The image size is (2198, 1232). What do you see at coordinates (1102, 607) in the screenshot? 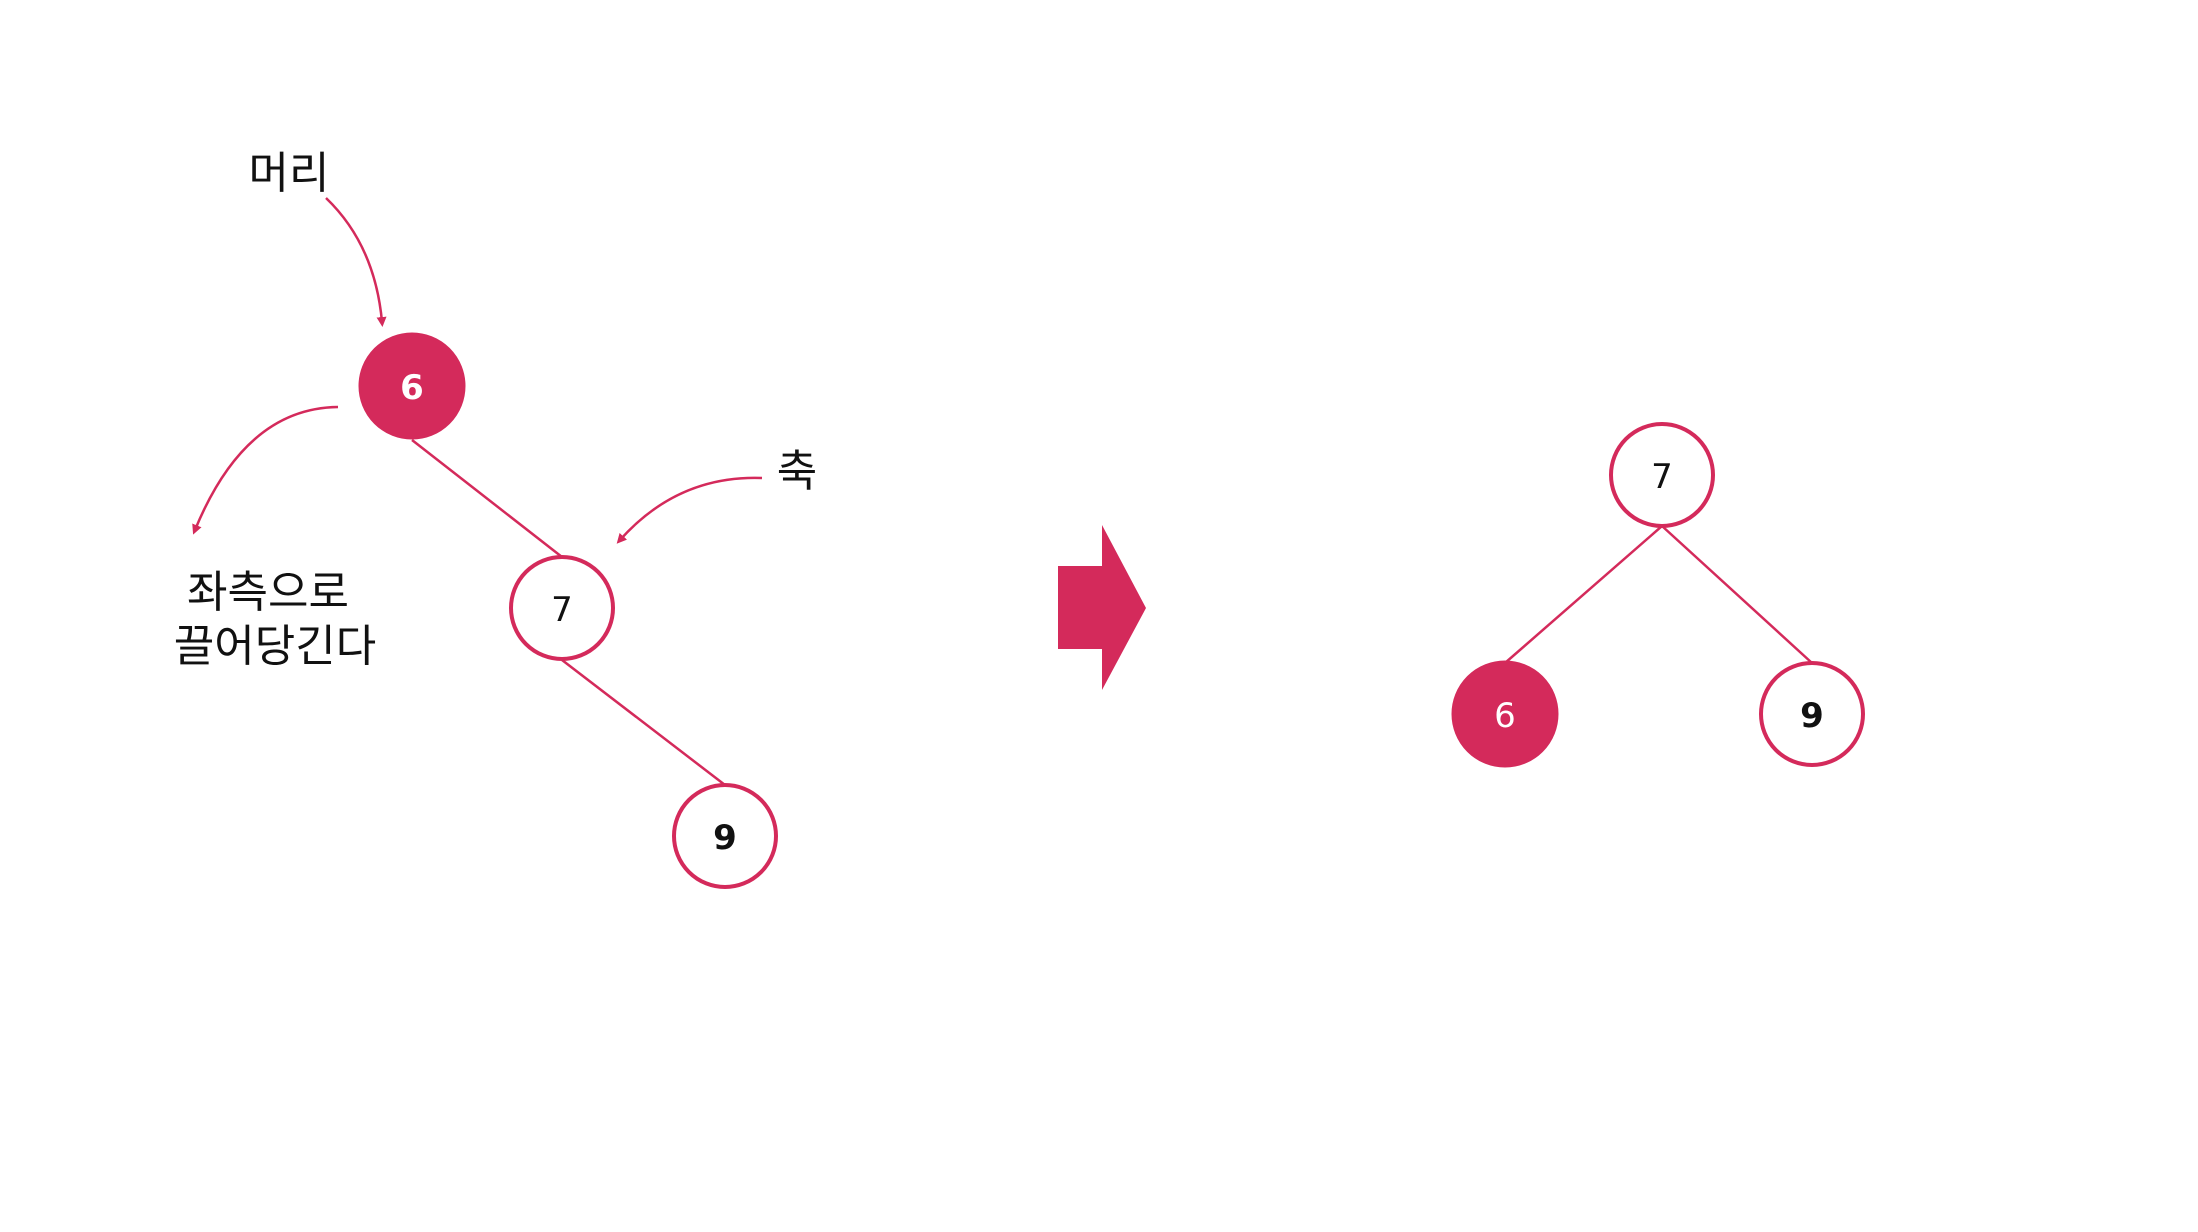
I see `right-arrow-icon` at bounding box center [1102, 607].